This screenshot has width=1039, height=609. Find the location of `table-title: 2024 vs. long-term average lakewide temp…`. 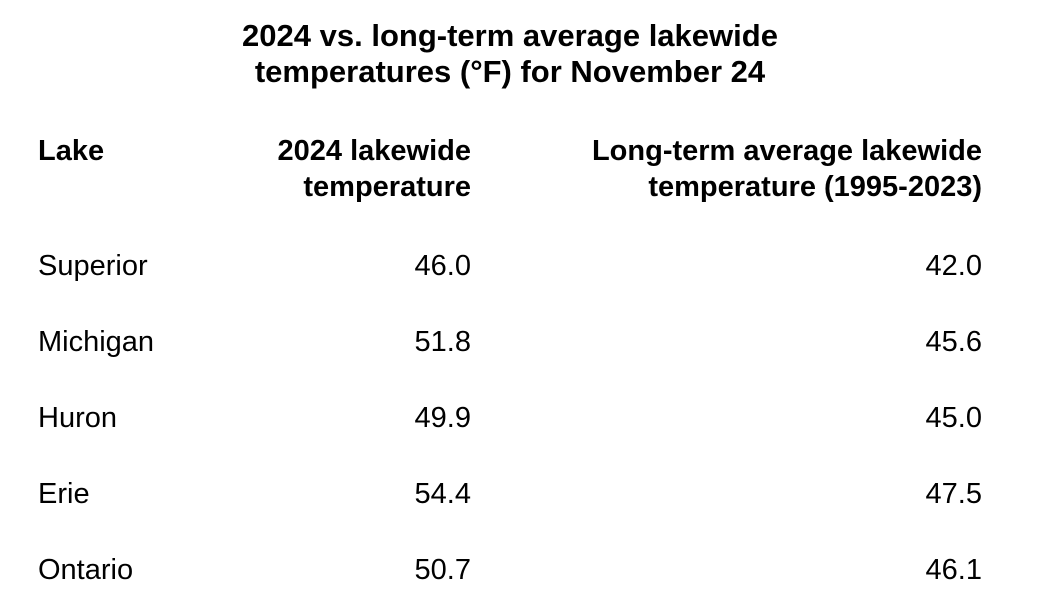

table-title: 2024 vs. long-term average lakewide temp… is located at coordinates (510, 54).